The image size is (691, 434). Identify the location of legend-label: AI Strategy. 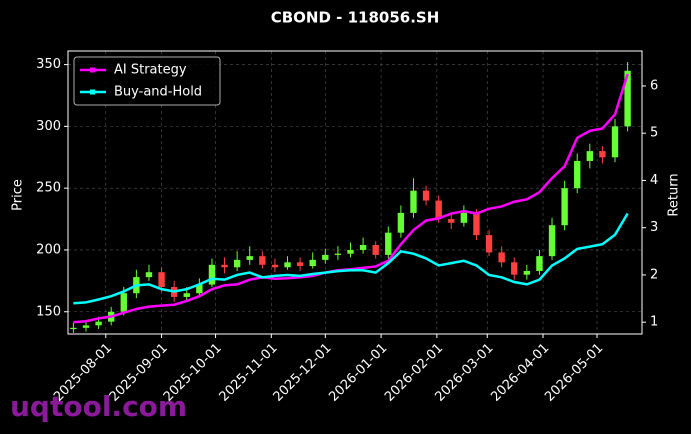
(150, 70).